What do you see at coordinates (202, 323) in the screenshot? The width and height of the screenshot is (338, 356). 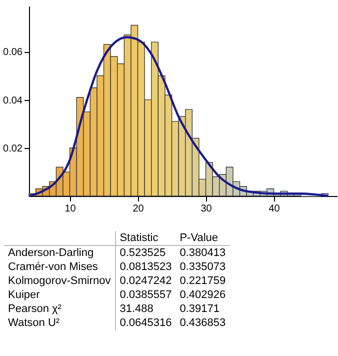 I see `text: 0.436853` at bounding box center [202, 323].